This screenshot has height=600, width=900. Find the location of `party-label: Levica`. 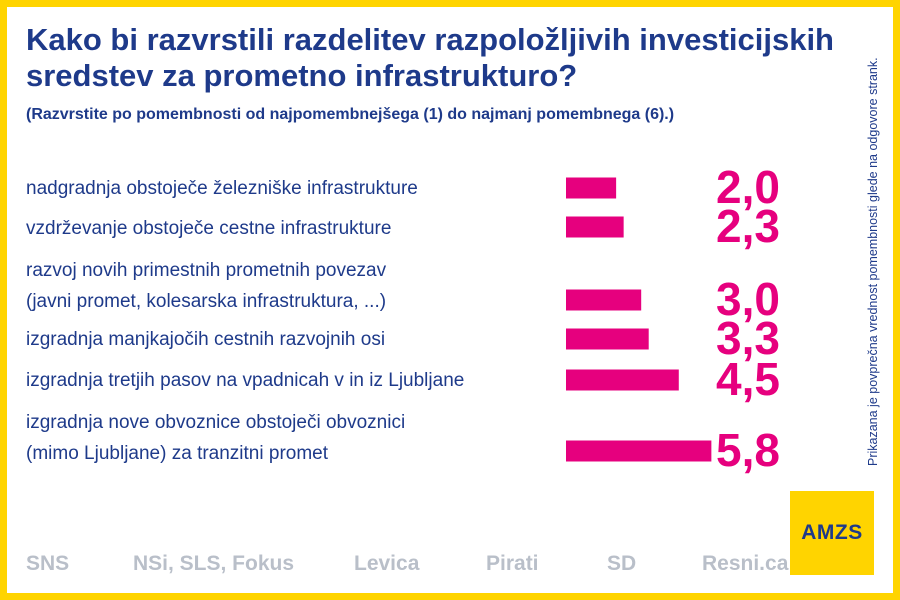

party-label: Levica is located at coordinates (387, 563).